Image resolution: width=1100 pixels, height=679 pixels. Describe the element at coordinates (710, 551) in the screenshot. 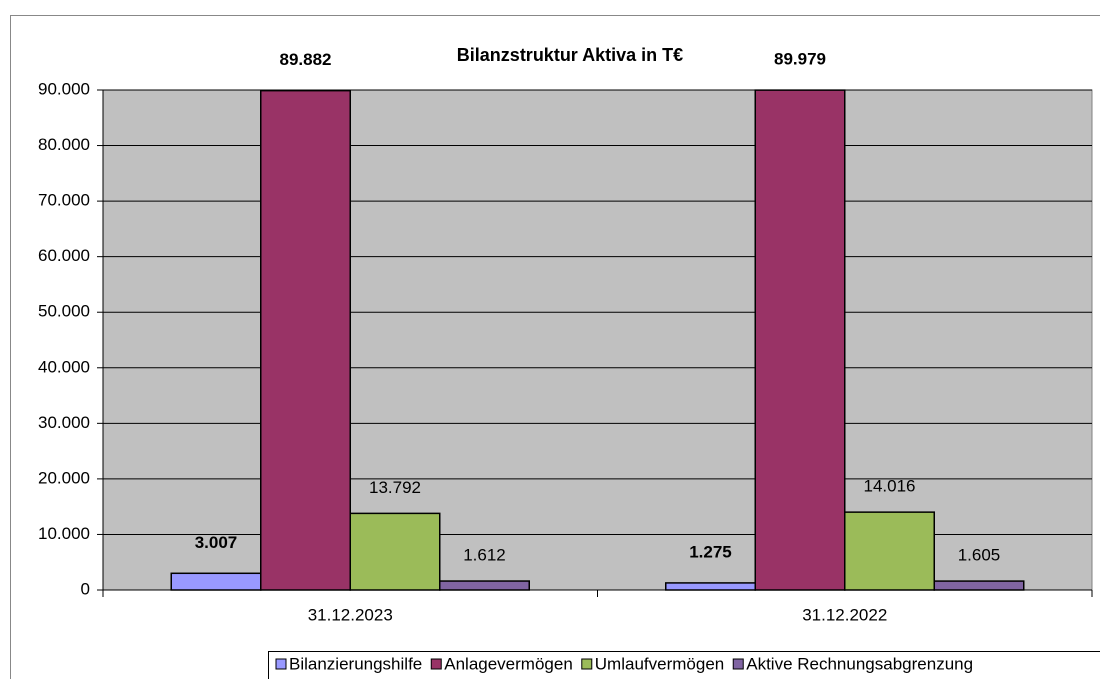

I see `data-label: 1.275` at that location.